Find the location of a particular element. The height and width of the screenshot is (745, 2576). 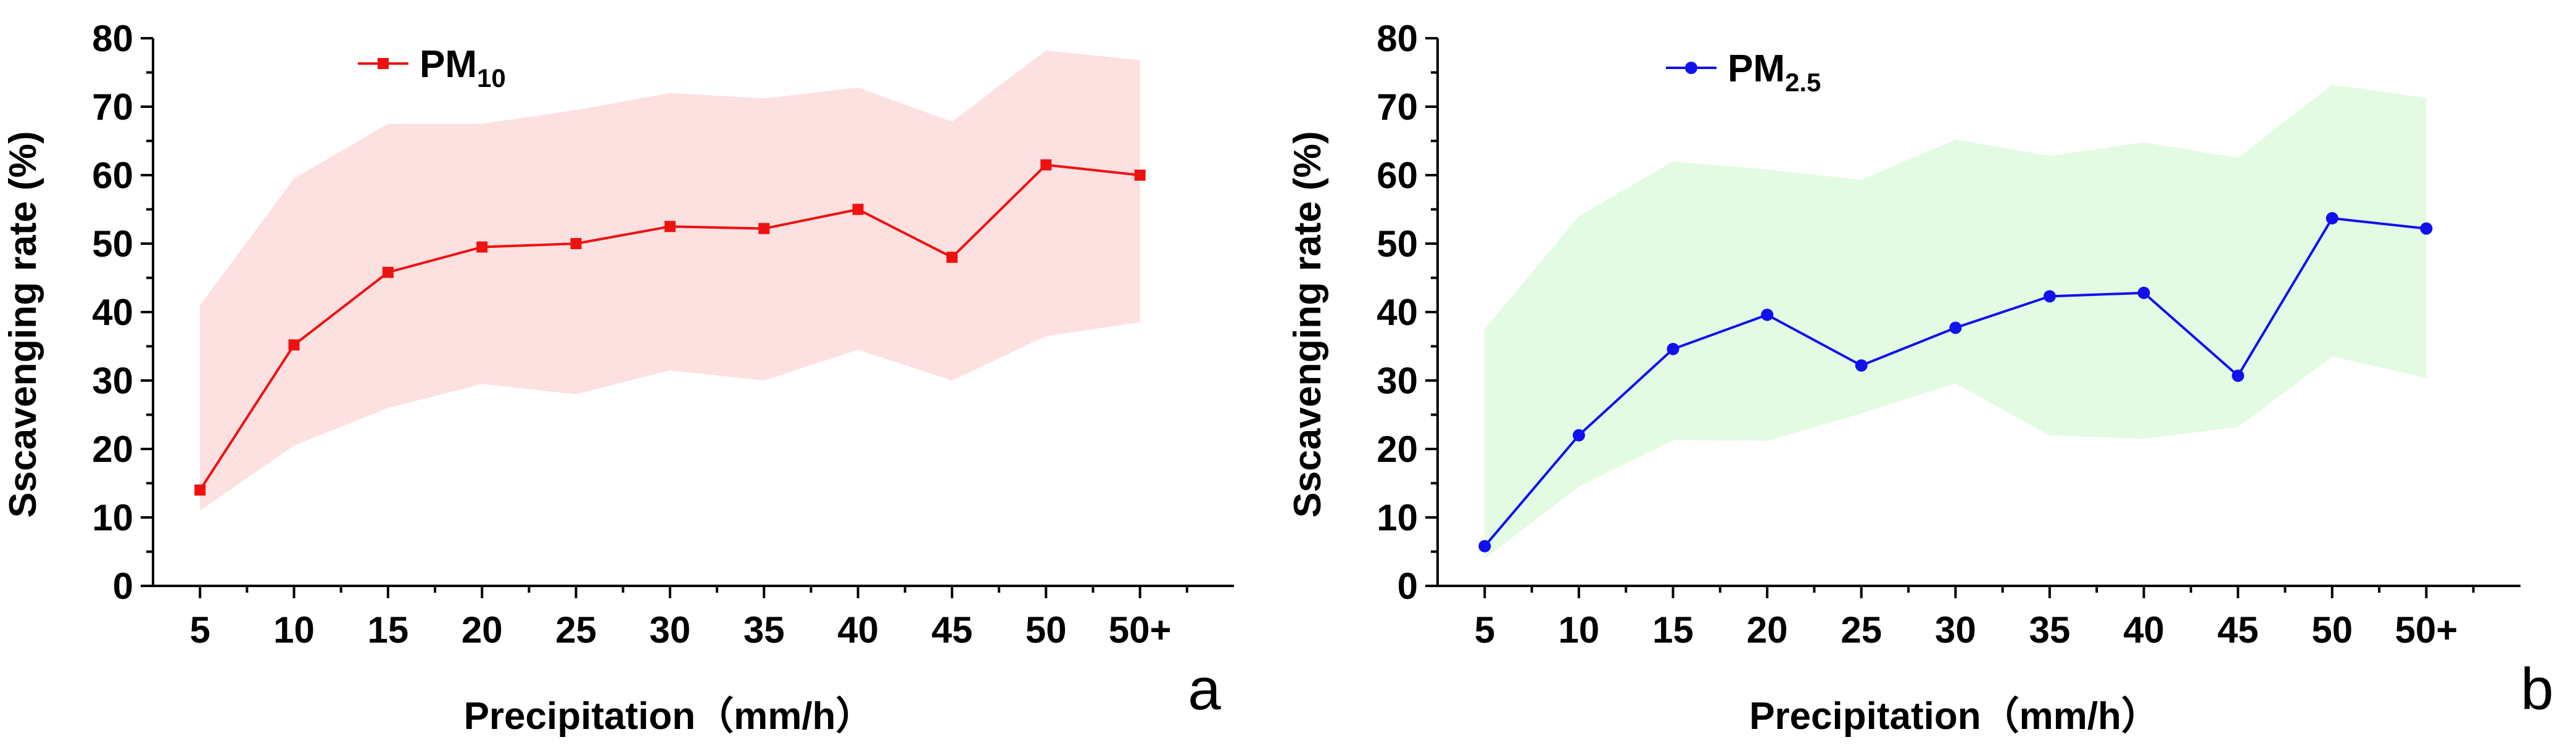

panel-label: a is located at coordinates (1204, 689).